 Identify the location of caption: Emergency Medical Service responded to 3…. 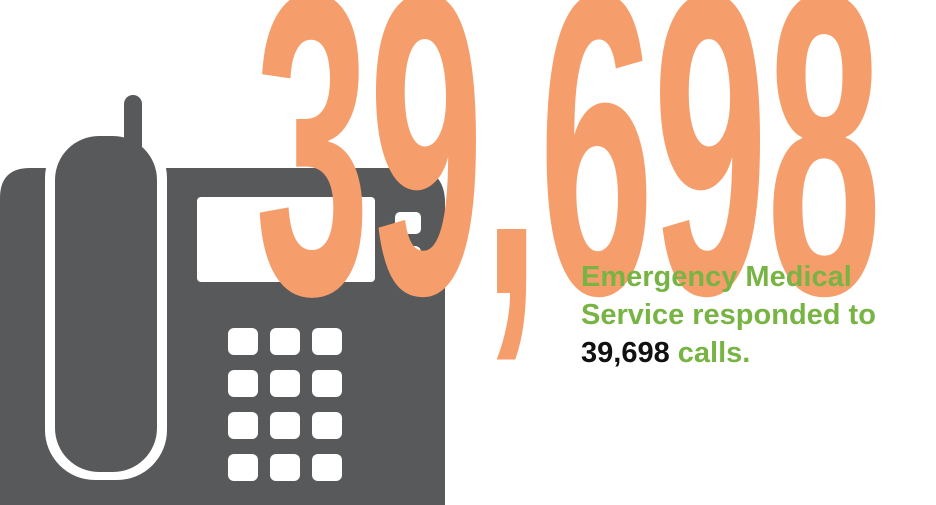
(756, 315).